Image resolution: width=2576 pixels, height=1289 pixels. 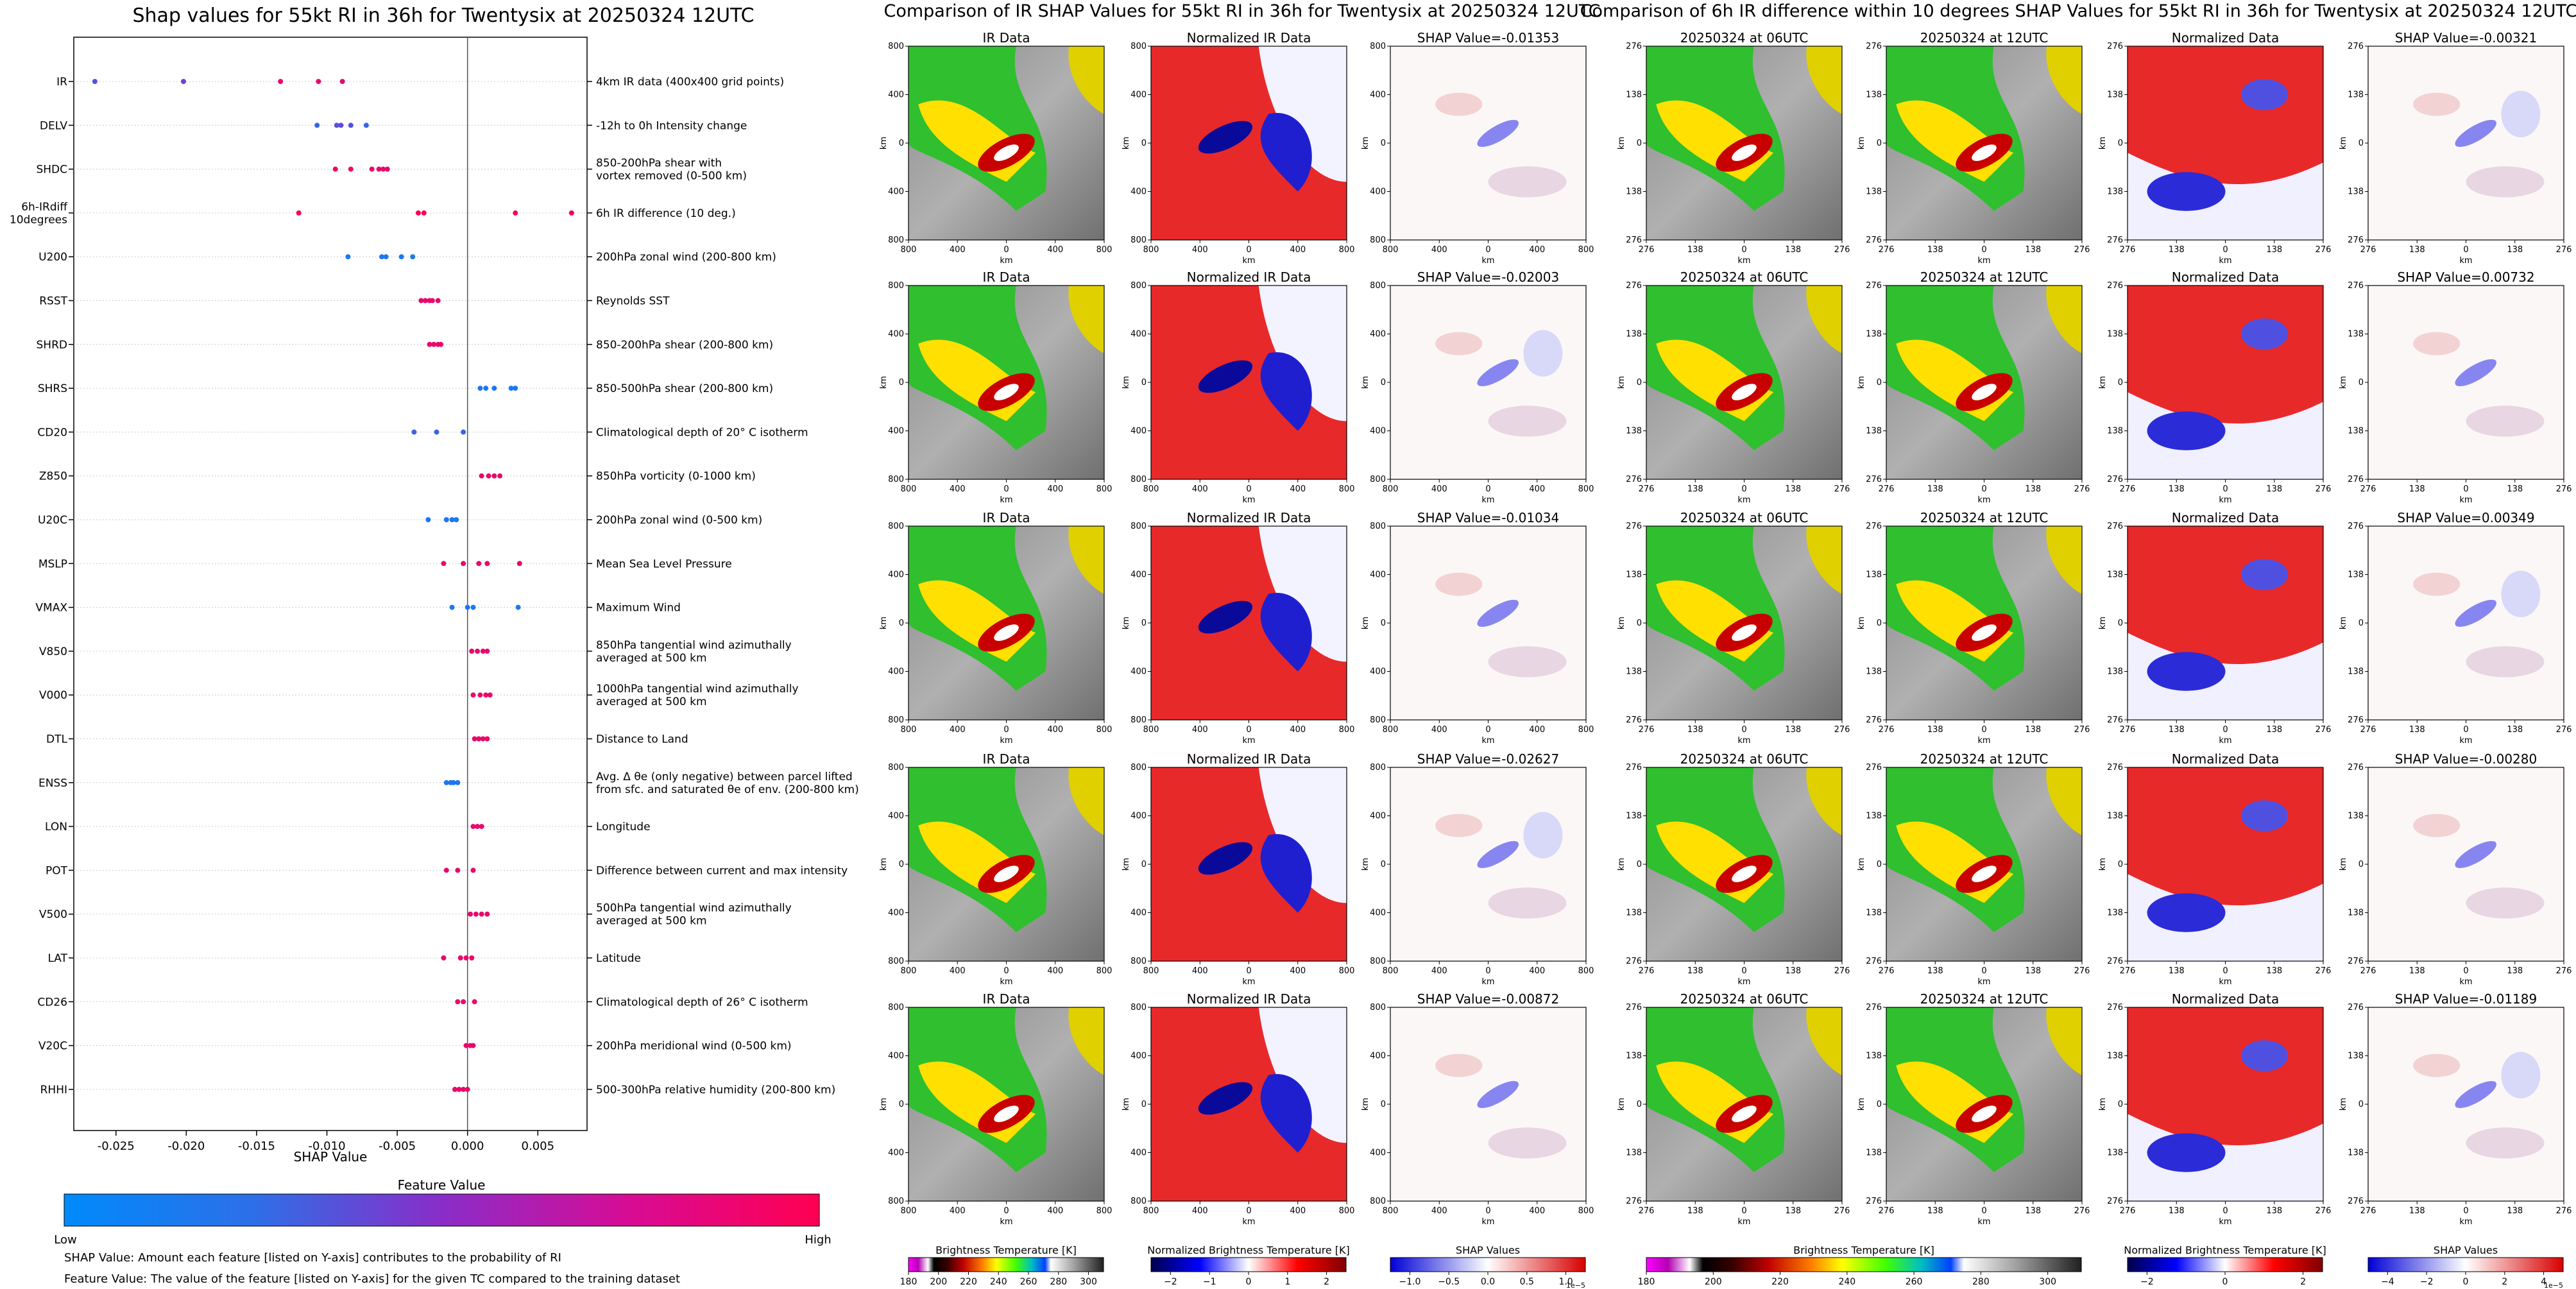 I want to click on feature-description: Maximum Wind, so click(x=638, y=608).